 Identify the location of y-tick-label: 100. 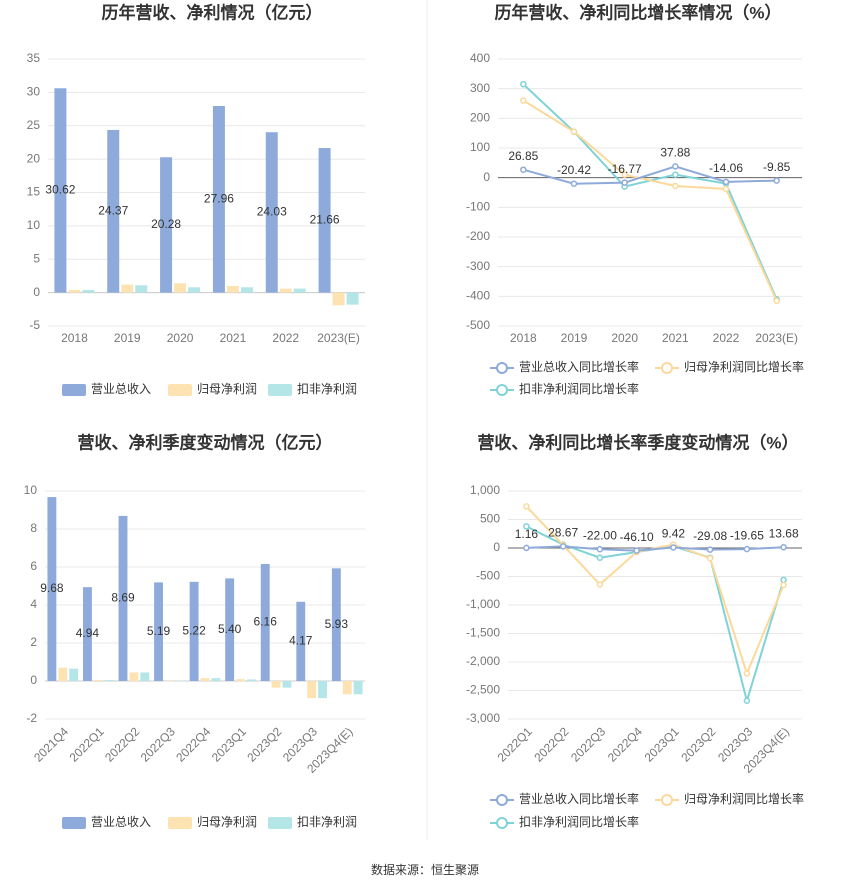
(480, 147).